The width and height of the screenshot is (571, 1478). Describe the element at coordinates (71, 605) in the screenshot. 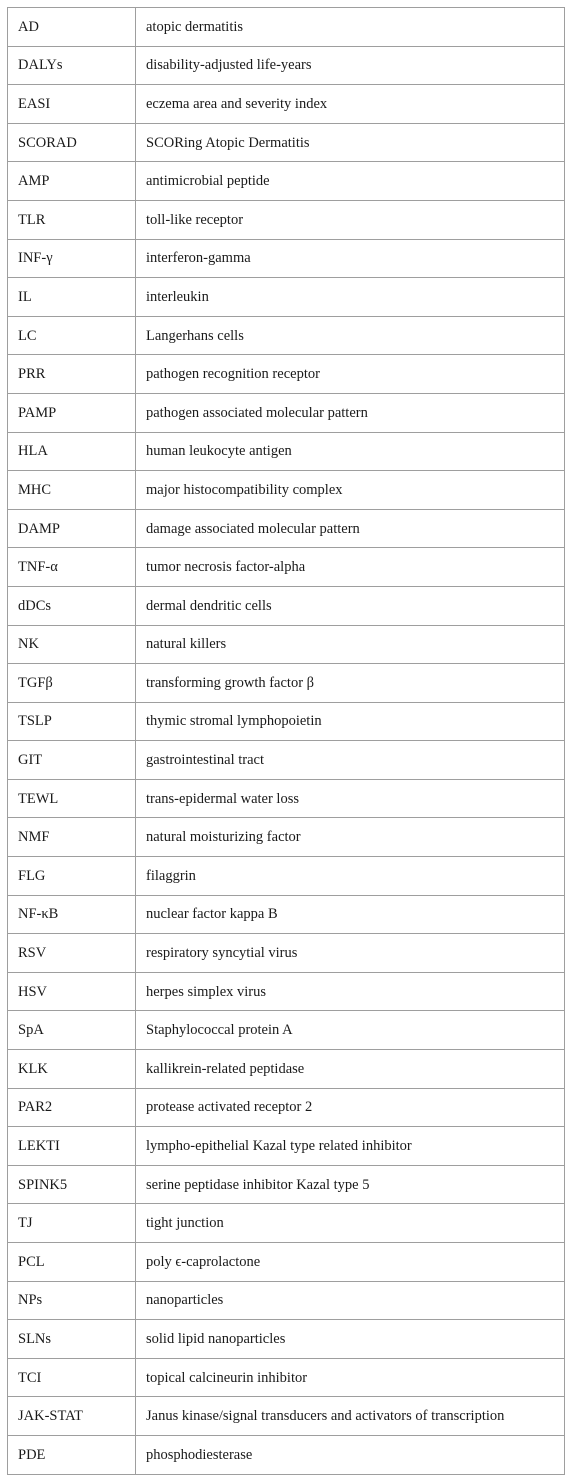

I see `abbreviation-cell: dDCs` at that location.